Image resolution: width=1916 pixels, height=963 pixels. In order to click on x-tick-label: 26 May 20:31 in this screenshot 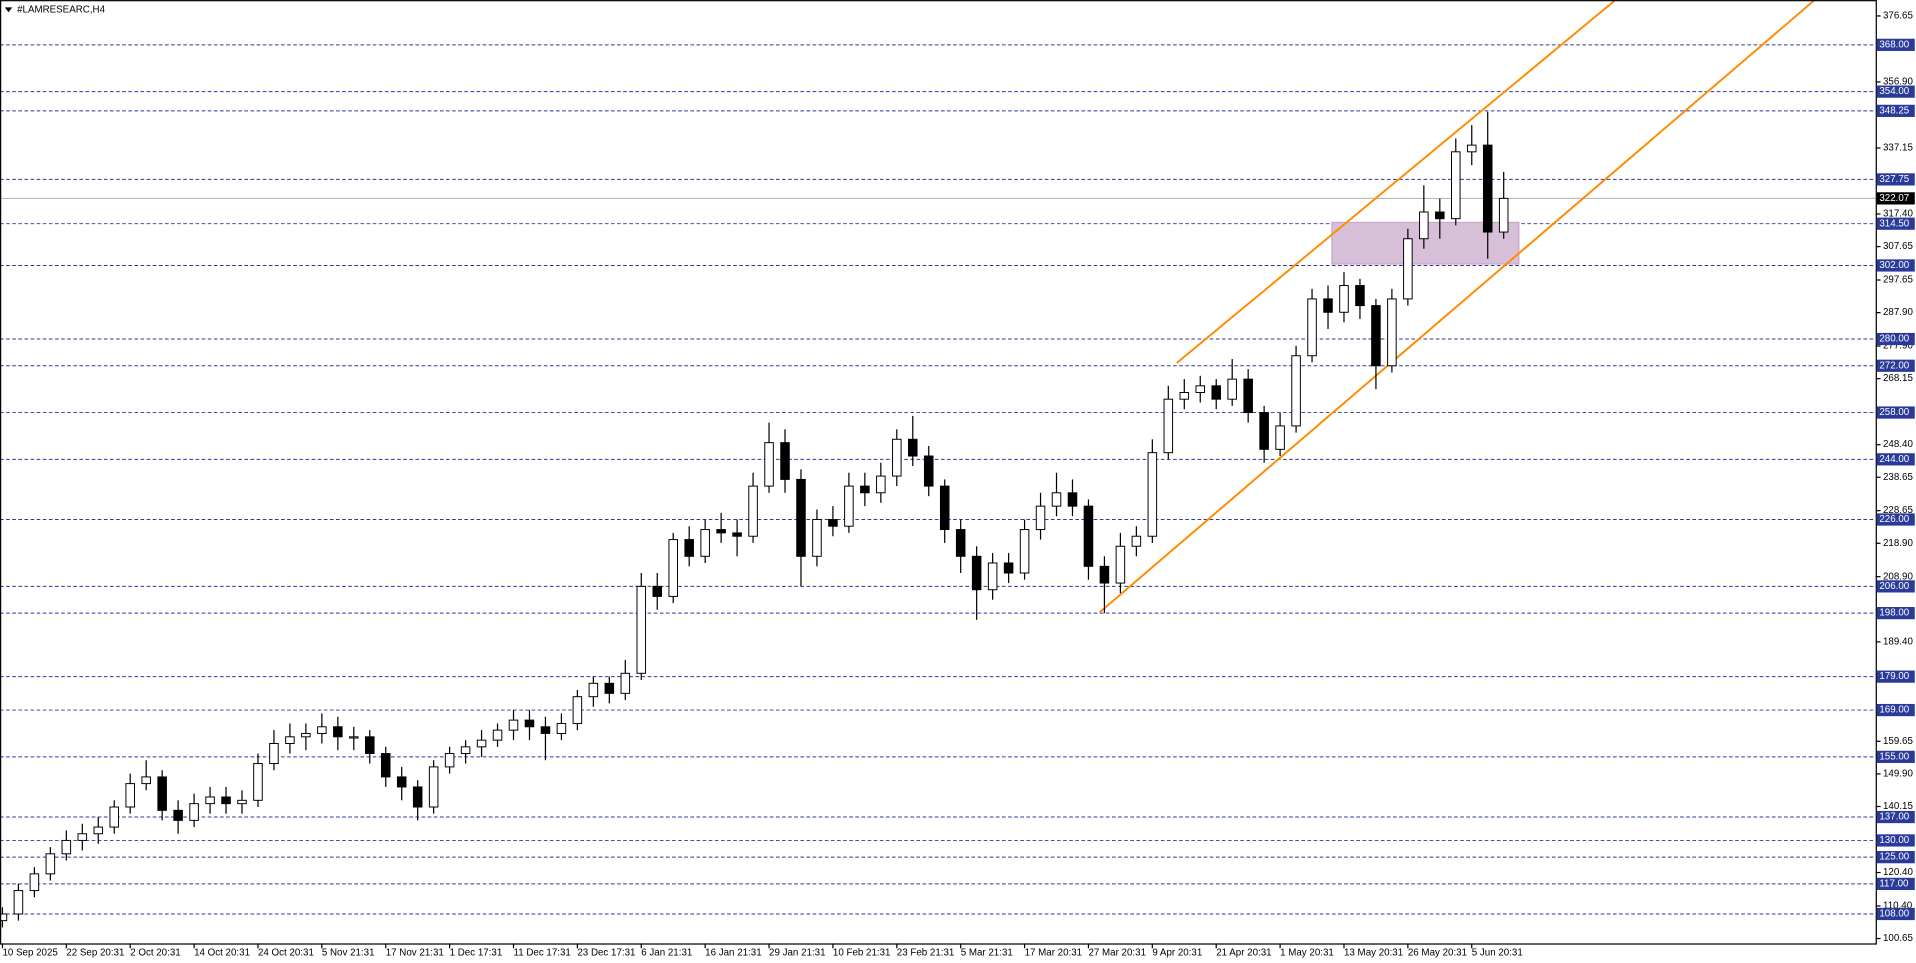, I will do `click(1437, 953)`.